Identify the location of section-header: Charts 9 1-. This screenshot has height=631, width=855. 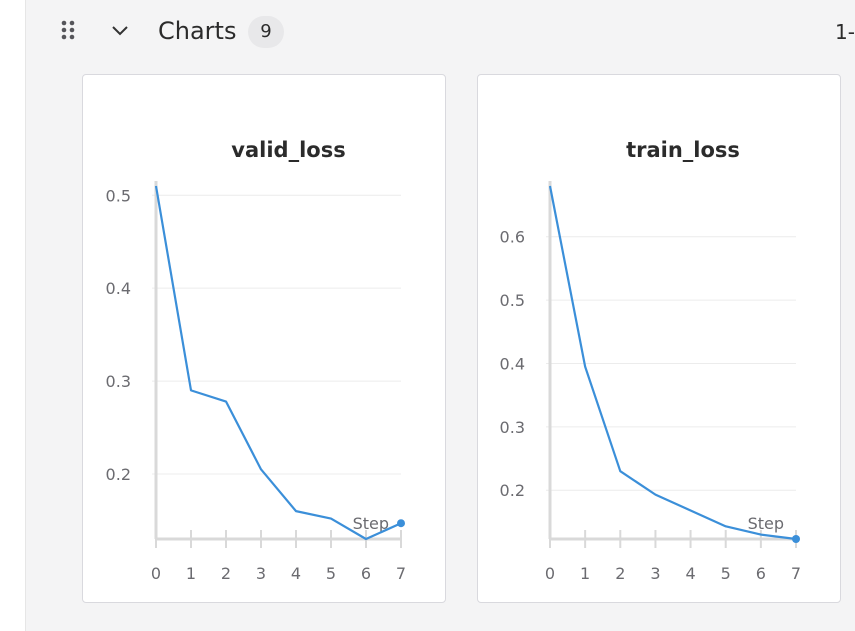
(440, 31).